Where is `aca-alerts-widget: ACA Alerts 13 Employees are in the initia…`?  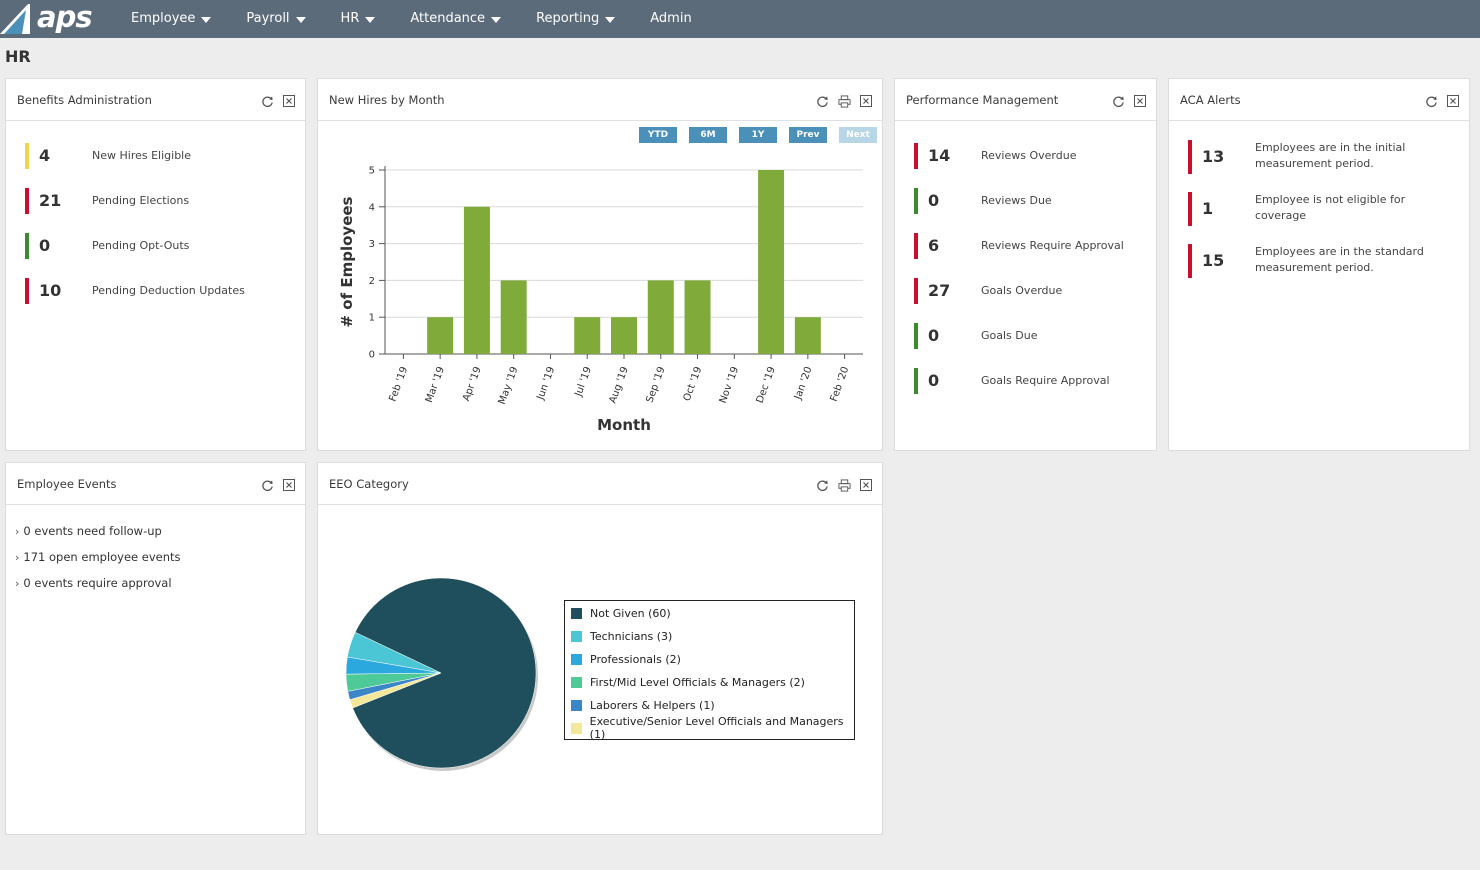
aca-alerts-widget: ACA Alerts 13 Employees are in the initia… is located at coordinates (1319, 264).